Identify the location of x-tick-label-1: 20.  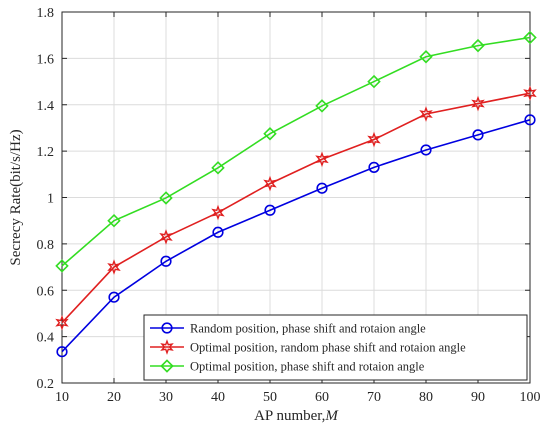
(114, 397).